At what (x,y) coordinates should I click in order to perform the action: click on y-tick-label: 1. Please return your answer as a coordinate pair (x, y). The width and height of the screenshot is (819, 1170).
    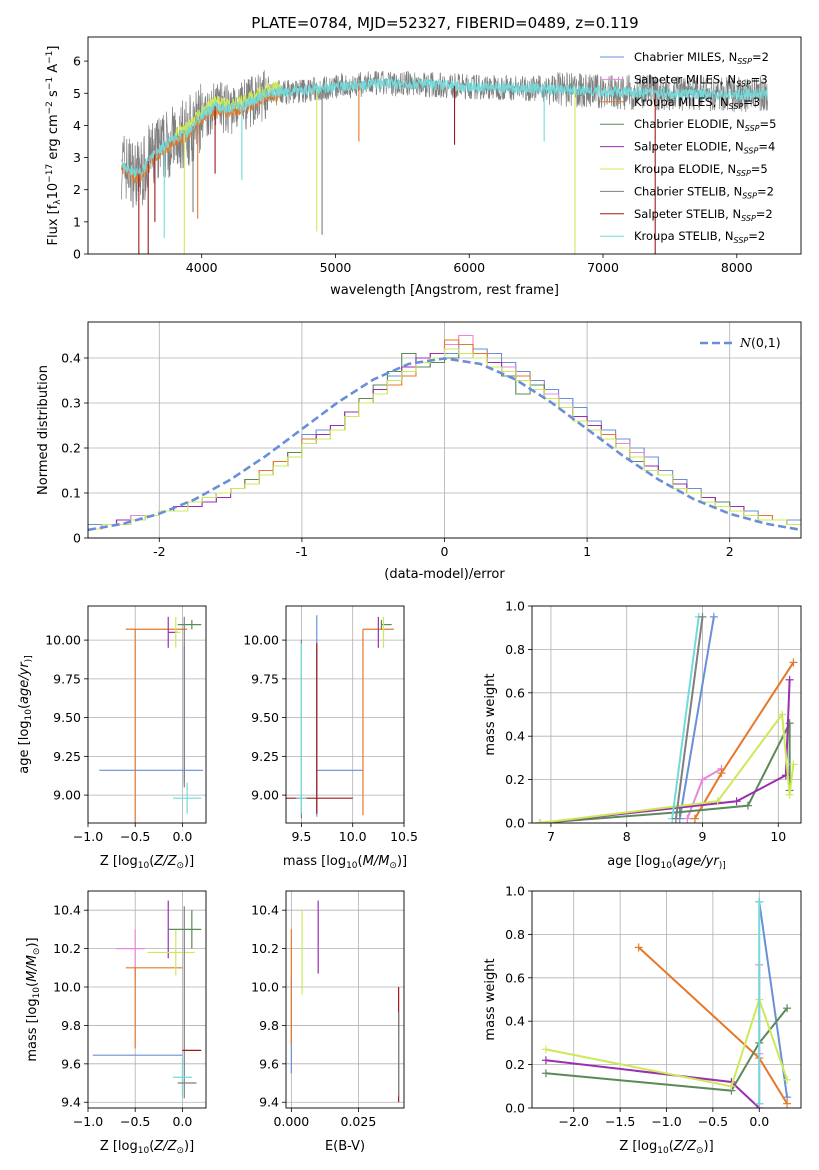
    Looking at the image, I should click on (77, 221).